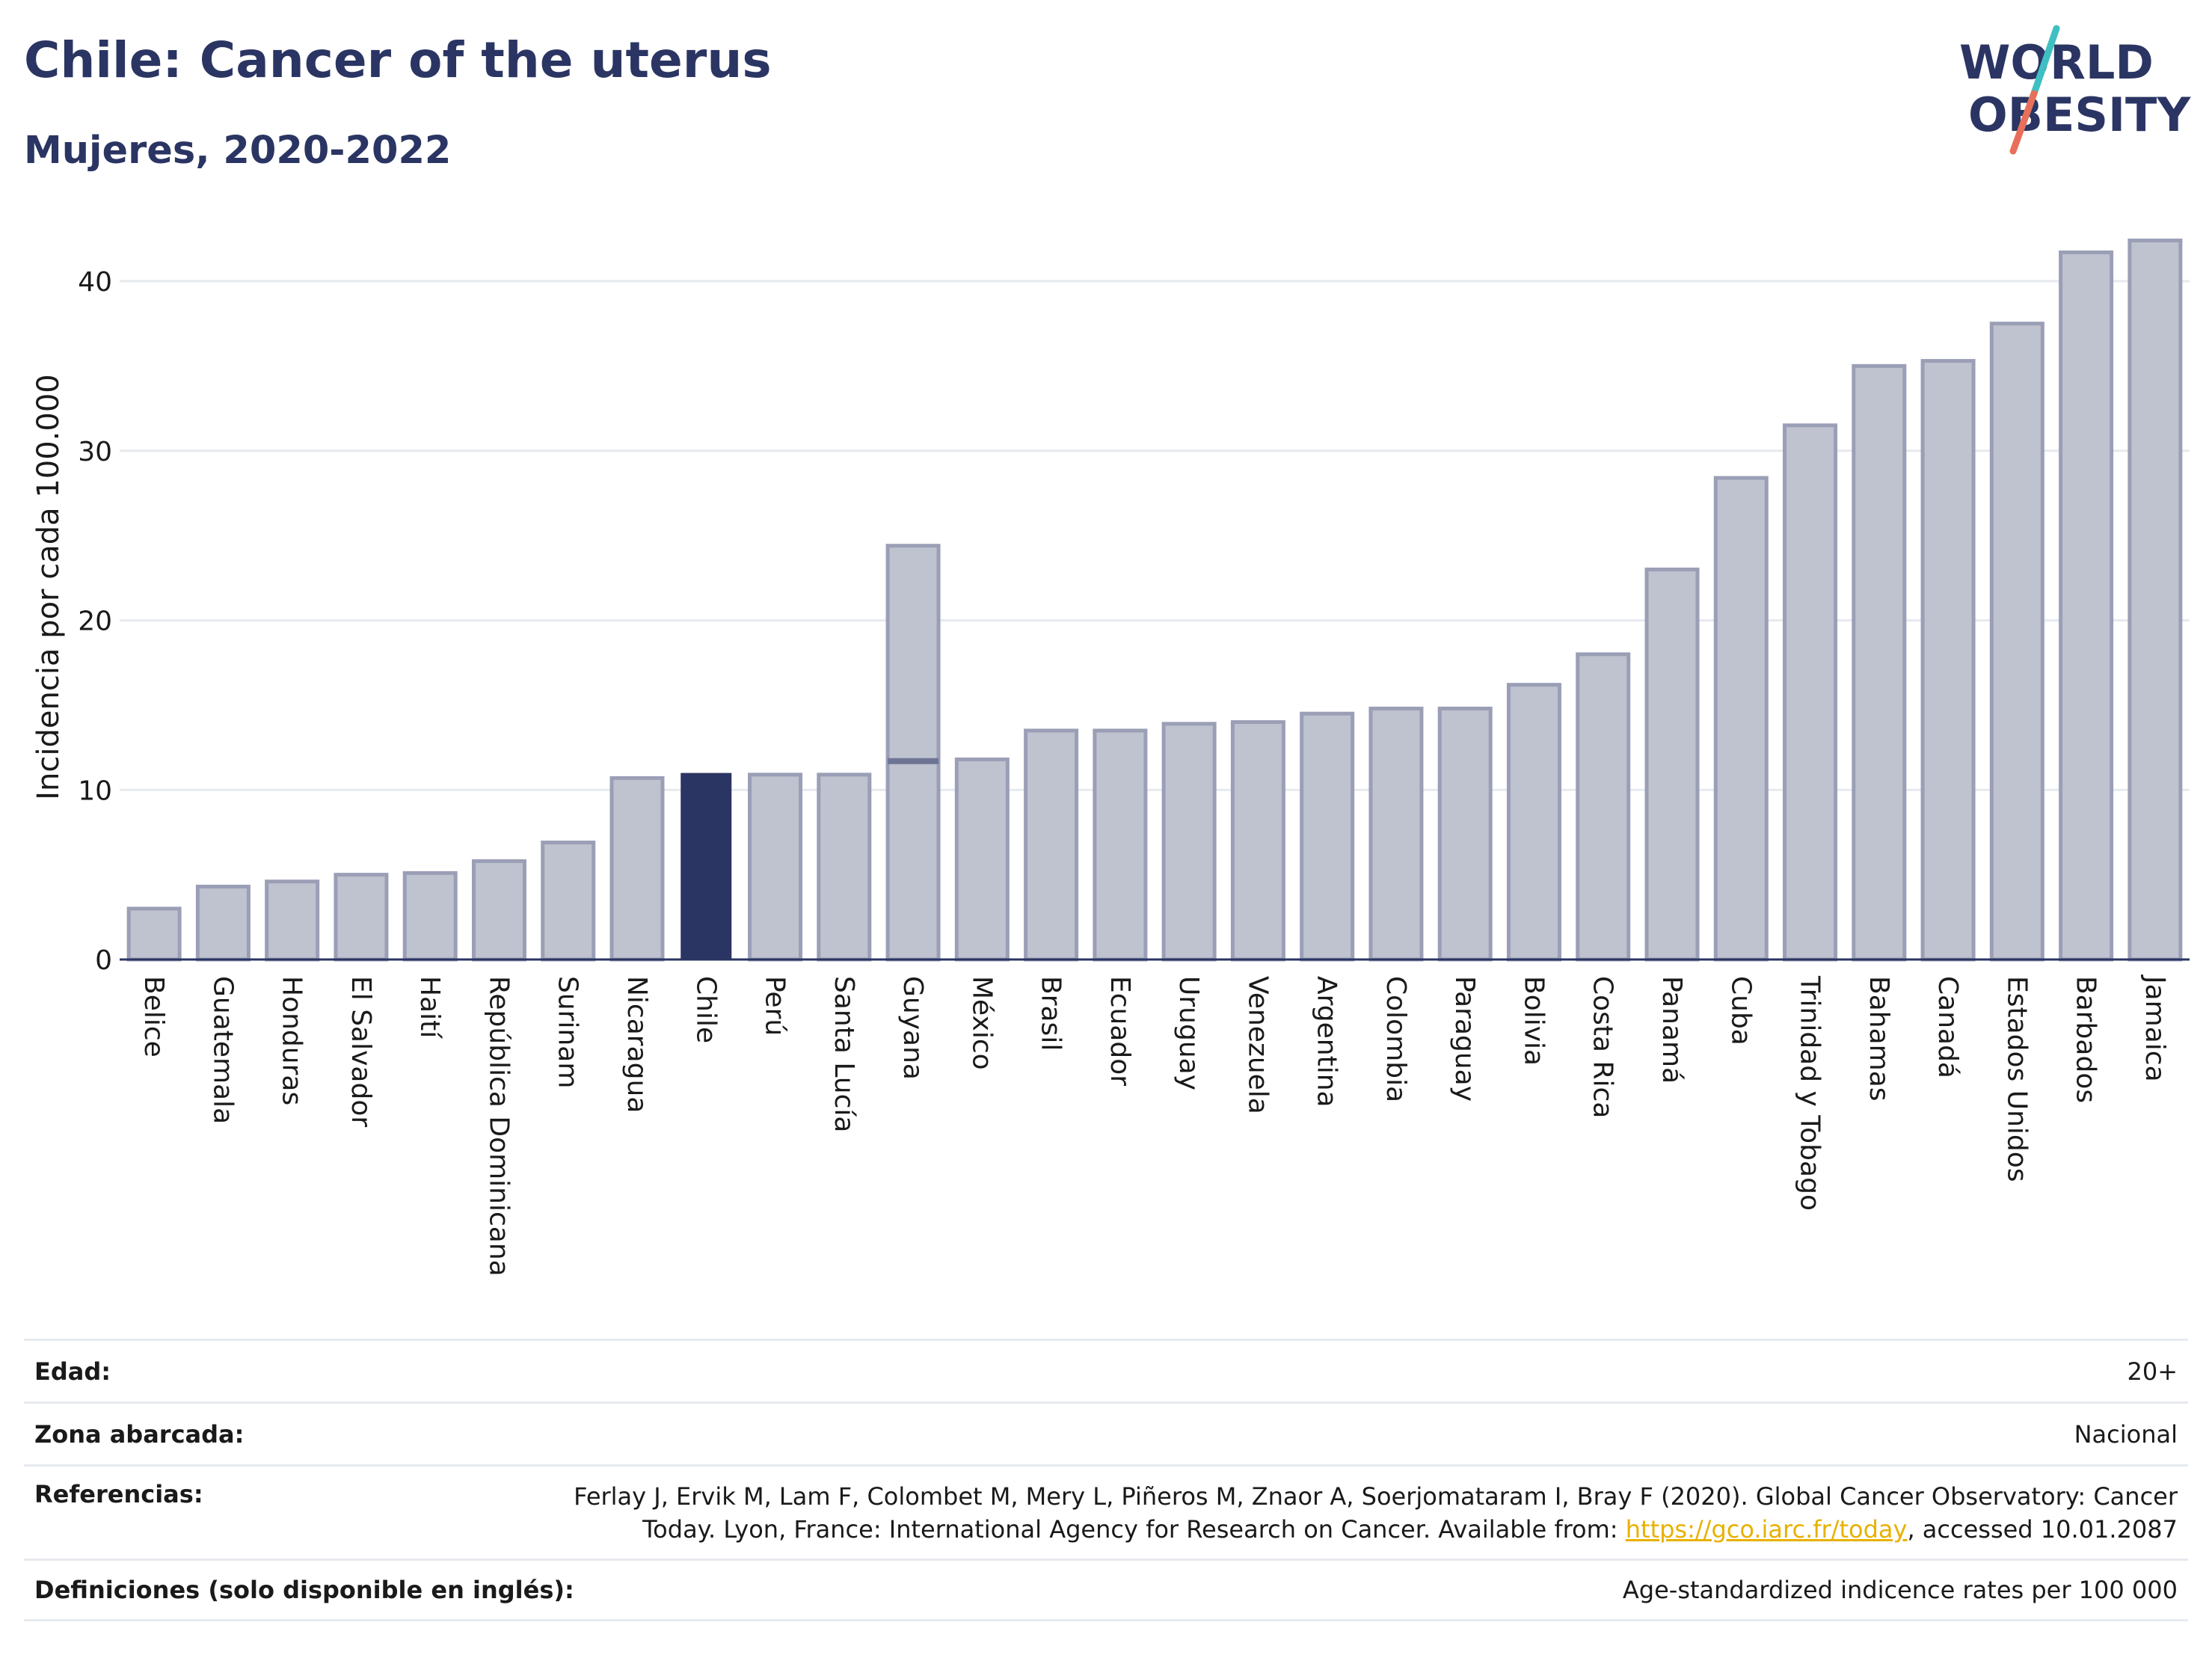  I want to click on chart-title: Chile: Cancer of the uterus, so click(398, 60).